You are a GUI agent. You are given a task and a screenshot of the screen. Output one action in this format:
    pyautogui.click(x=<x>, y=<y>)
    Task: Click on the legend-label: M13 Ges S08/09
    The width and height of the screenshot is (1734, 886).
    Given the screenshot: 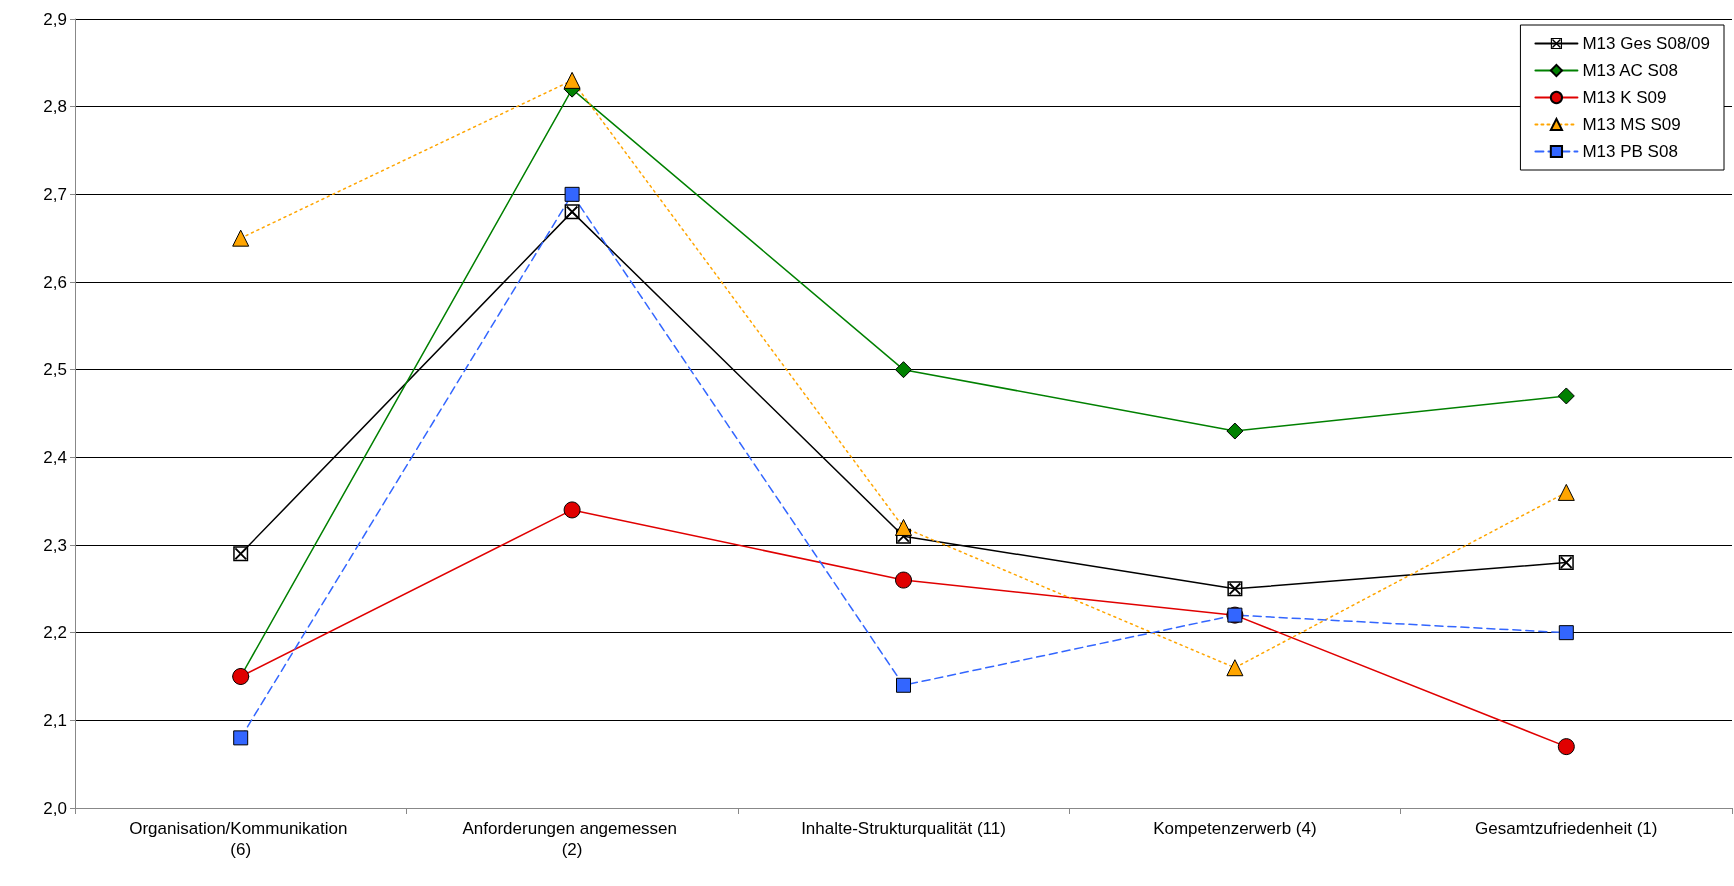 What is the action you would take?
    pyautogui.click(x=1646, y=43)
    